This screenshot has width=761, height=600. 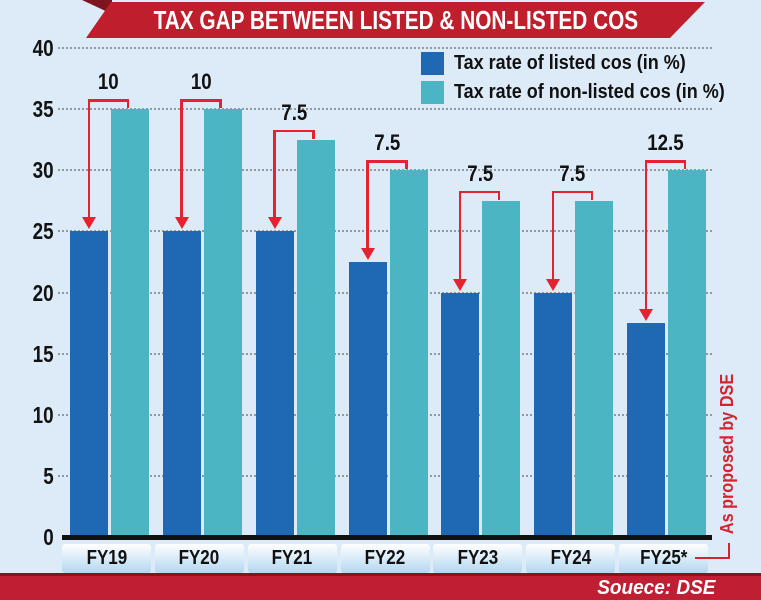 I want to click on gap-bracket-hline-FY20, so click(x=201, y=100).